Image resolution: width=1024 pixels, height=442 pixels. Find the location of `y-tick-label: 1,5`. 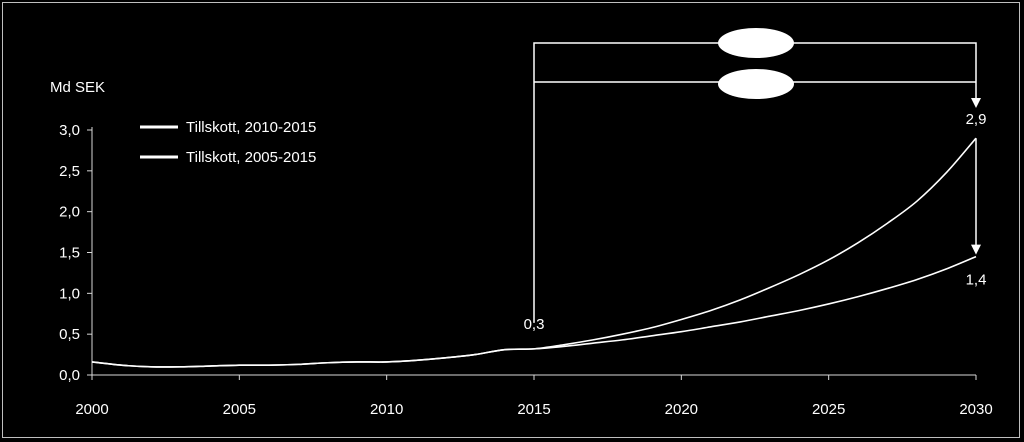

y-tick-label: 1,5 is located at coordinates (69, 253).